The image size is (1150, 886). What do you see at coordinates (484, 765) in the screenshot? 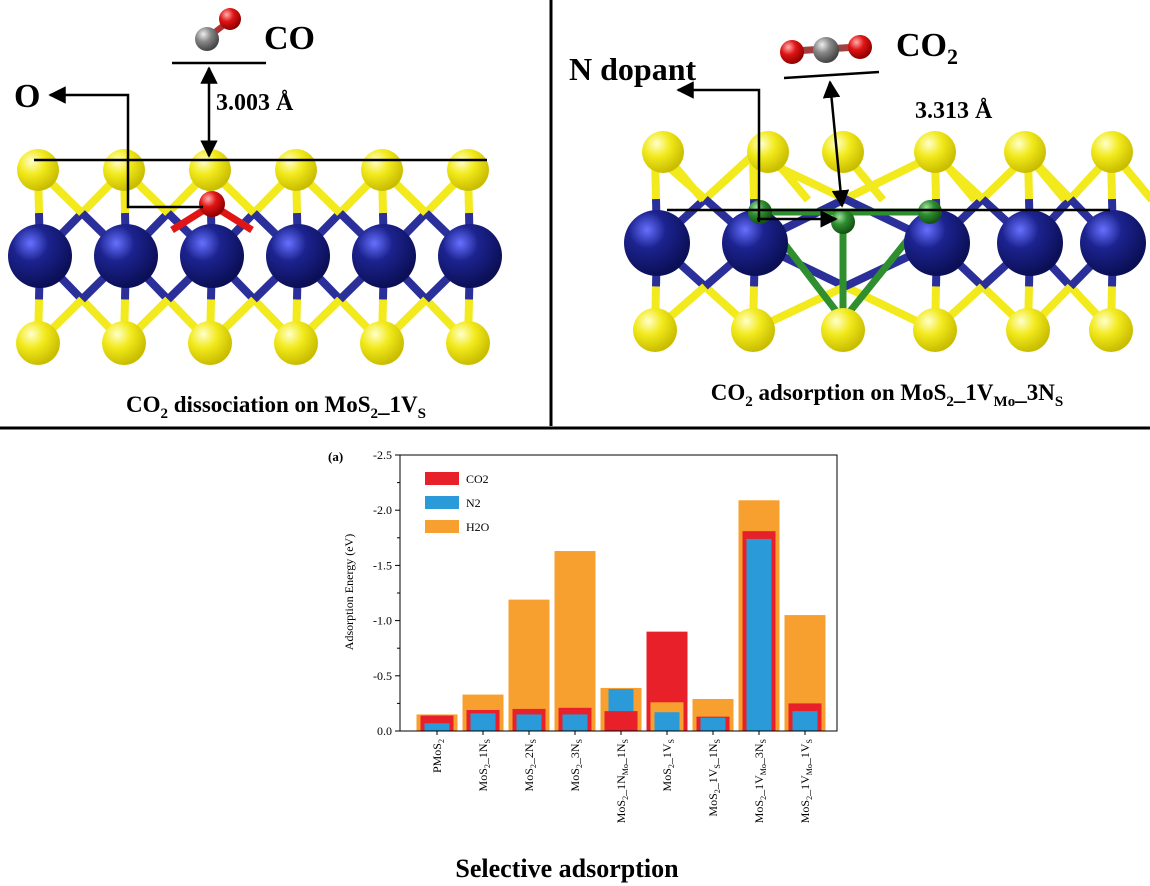
I see `x-tick-label: MoS2_1NS` at bounding box center [484, 765].